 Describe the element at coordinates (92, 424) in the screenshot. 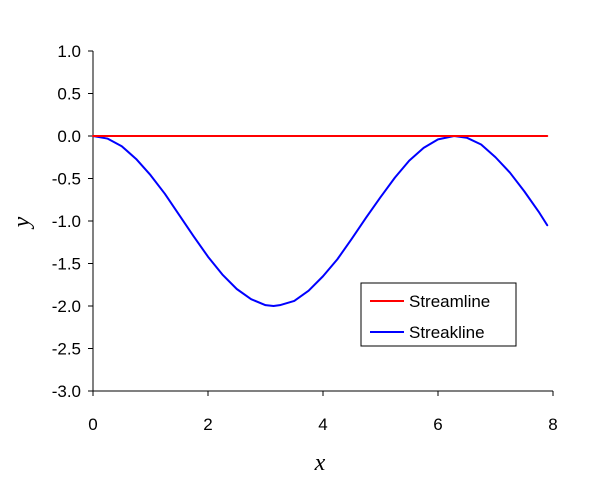

I see `x-tick-label: 0` at that location.